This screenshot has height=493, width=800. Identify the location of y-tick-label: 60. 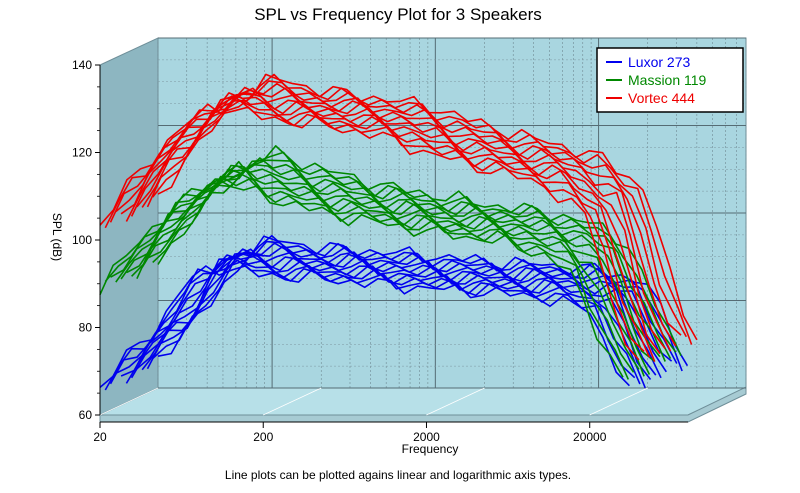
(86, 415).